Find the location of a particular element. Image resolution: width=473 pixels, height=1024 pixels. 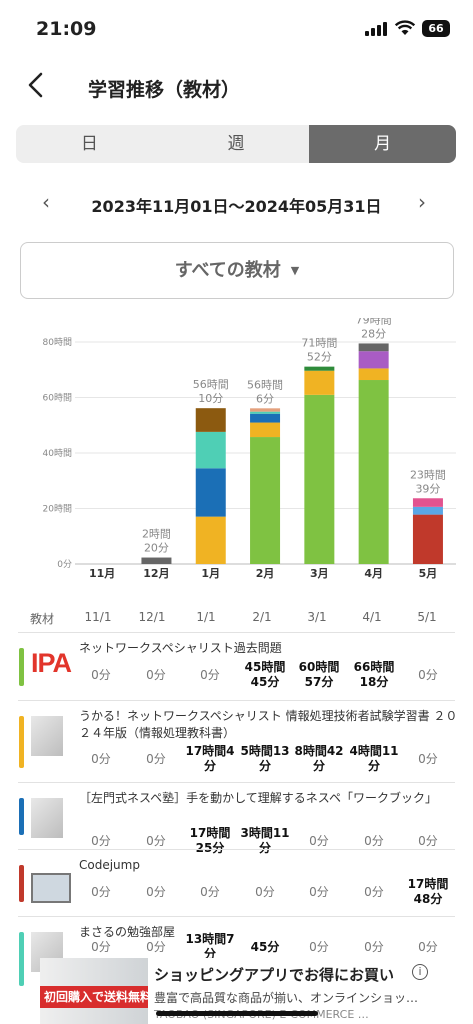

table-row: Codejump 0分 0分 0分 0分 0分 0分 17時間 48分 is located at coordinates (236, 882).